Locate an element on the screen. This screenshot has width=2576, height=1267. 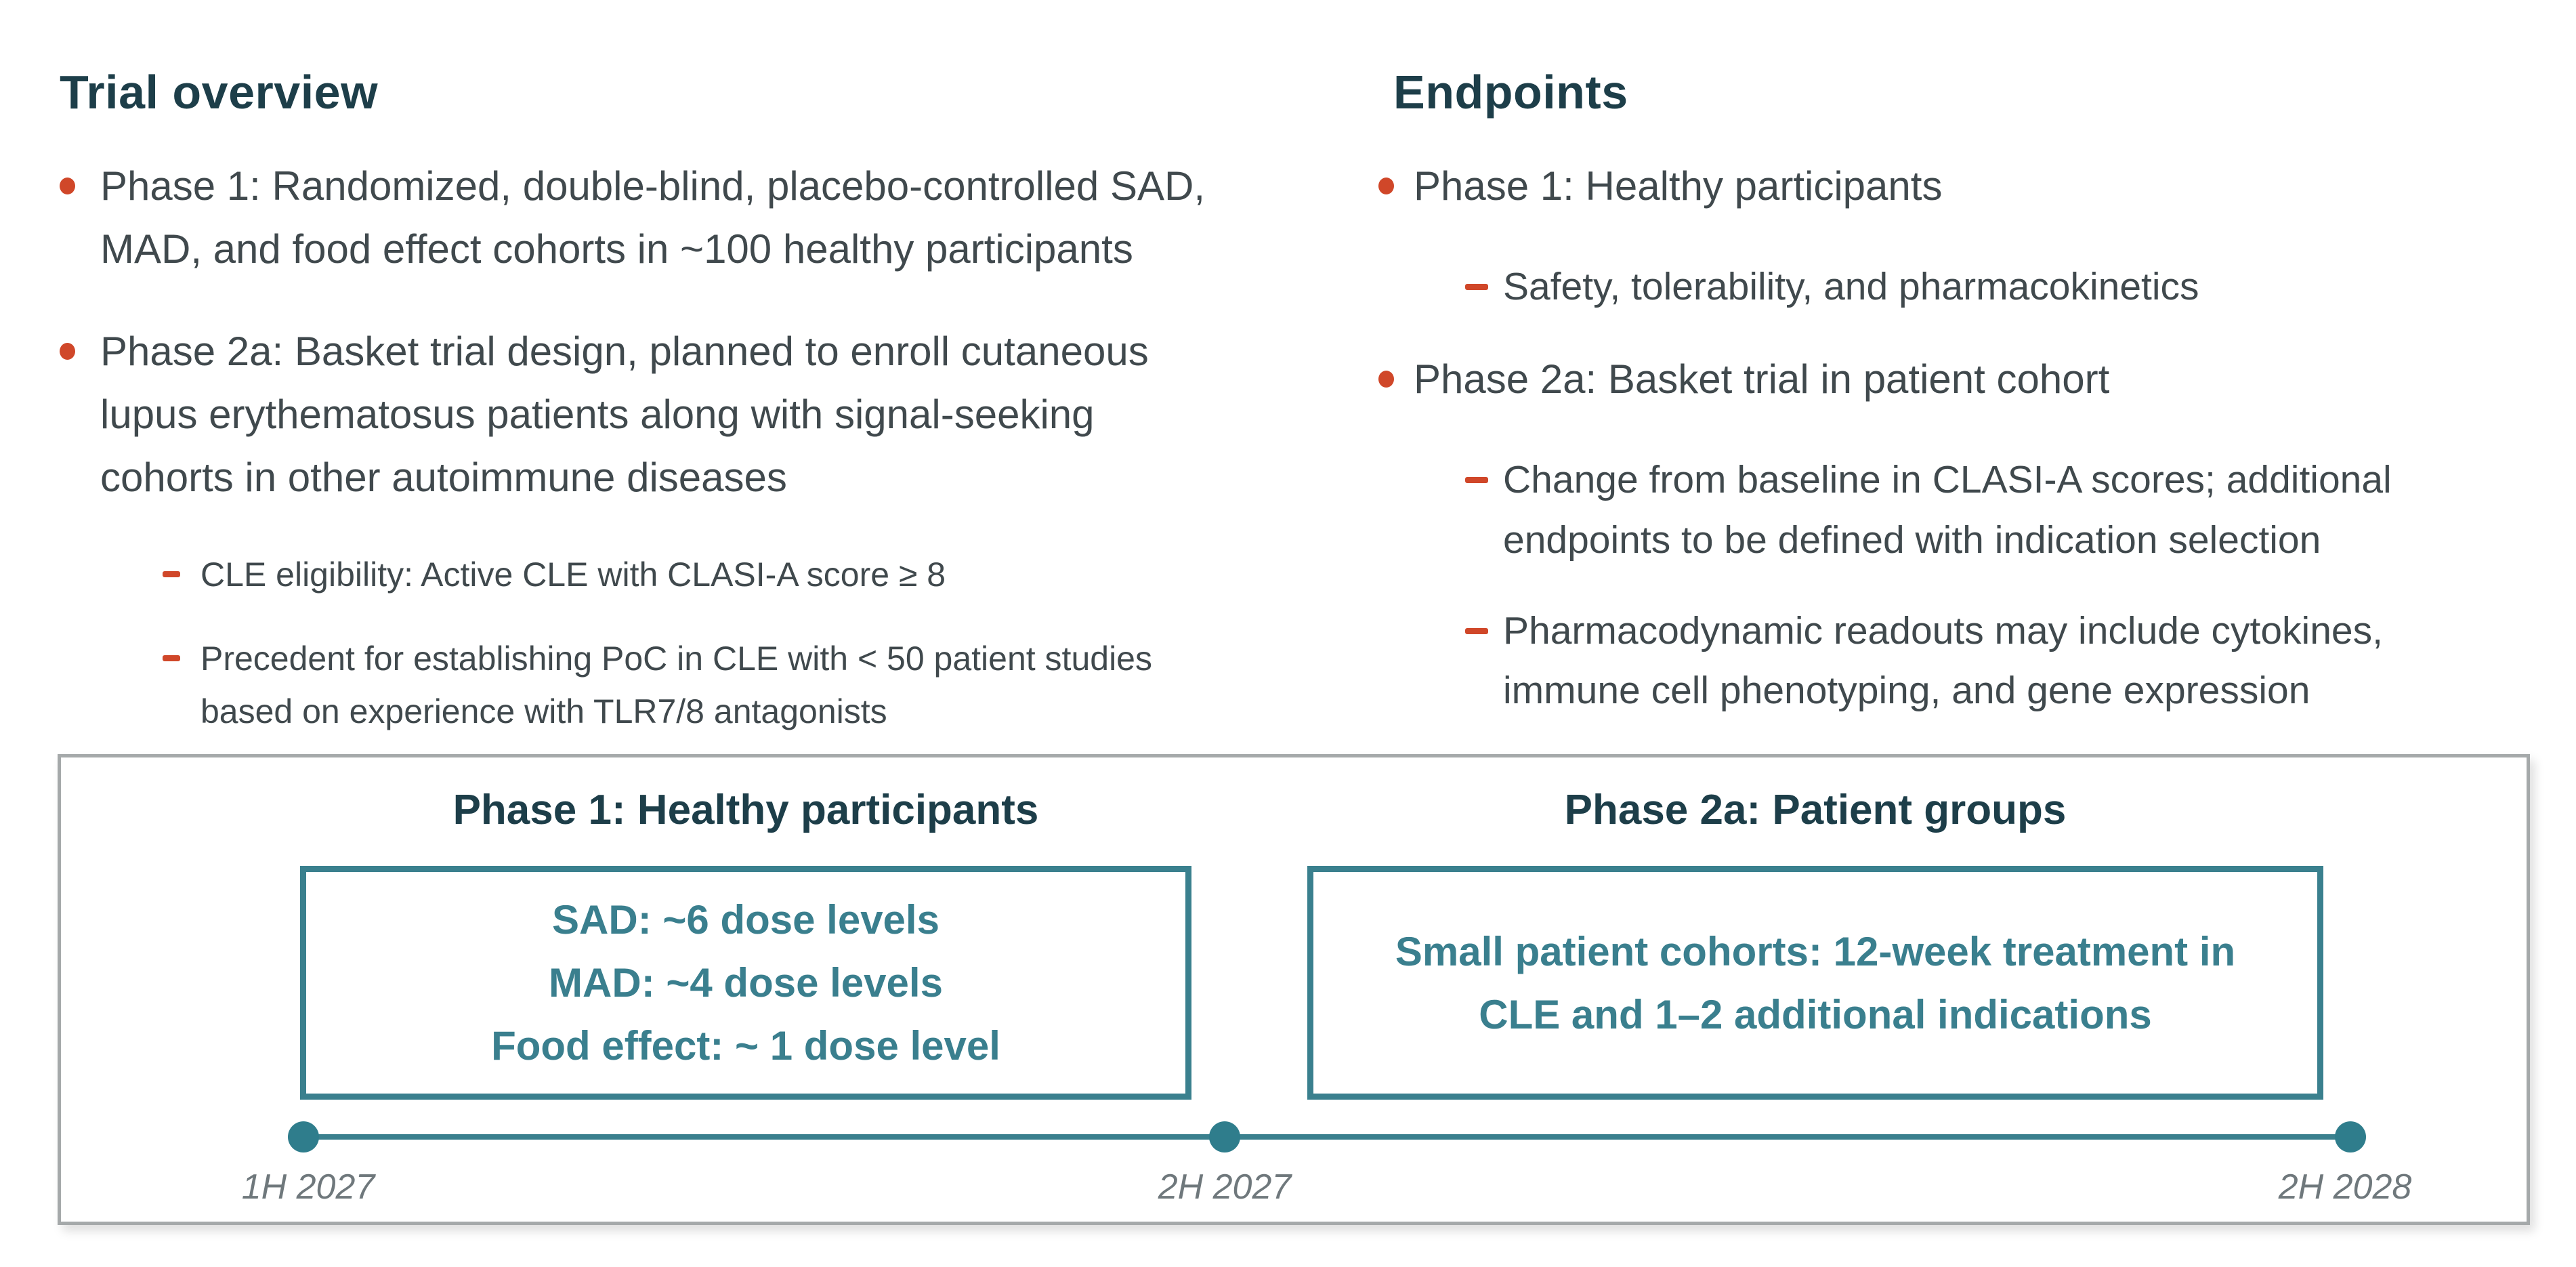
endpoints-bullet-phase2a: Phase 2a: Basket trial in patient cohort is located at coordinates (1975, 379).